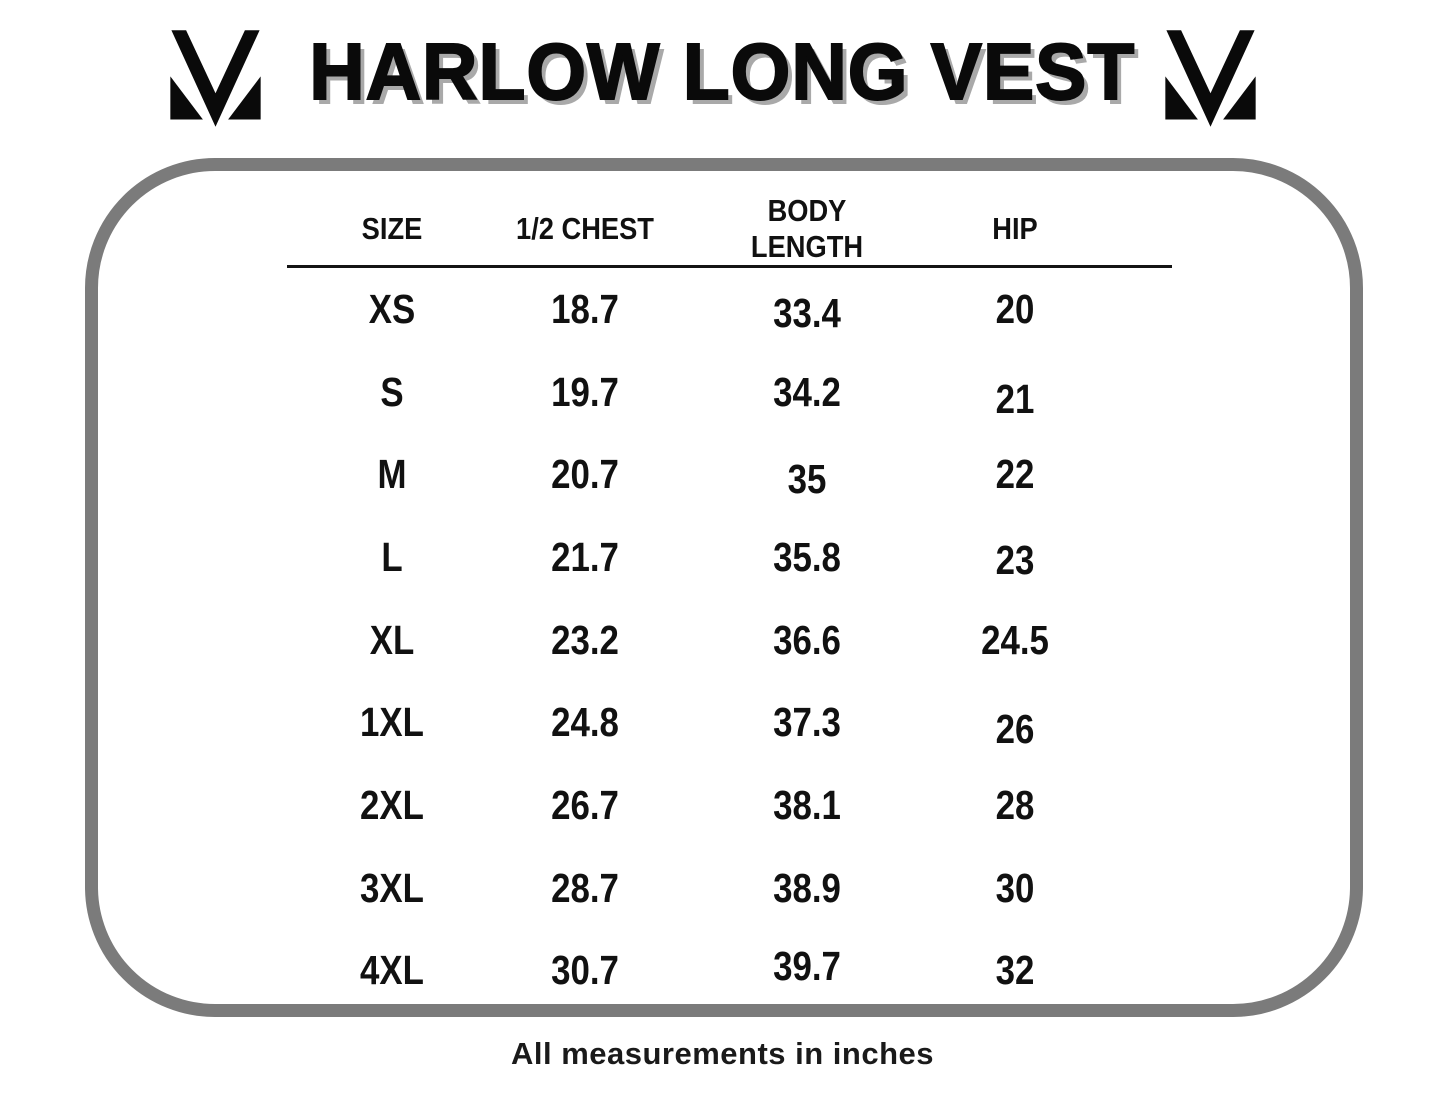 The image size is (1445, 1116). What do you see at coordinates (807, 639) in the screenshot?
I see `cell-body-length: 36.6` at bounding box center [807, 639].